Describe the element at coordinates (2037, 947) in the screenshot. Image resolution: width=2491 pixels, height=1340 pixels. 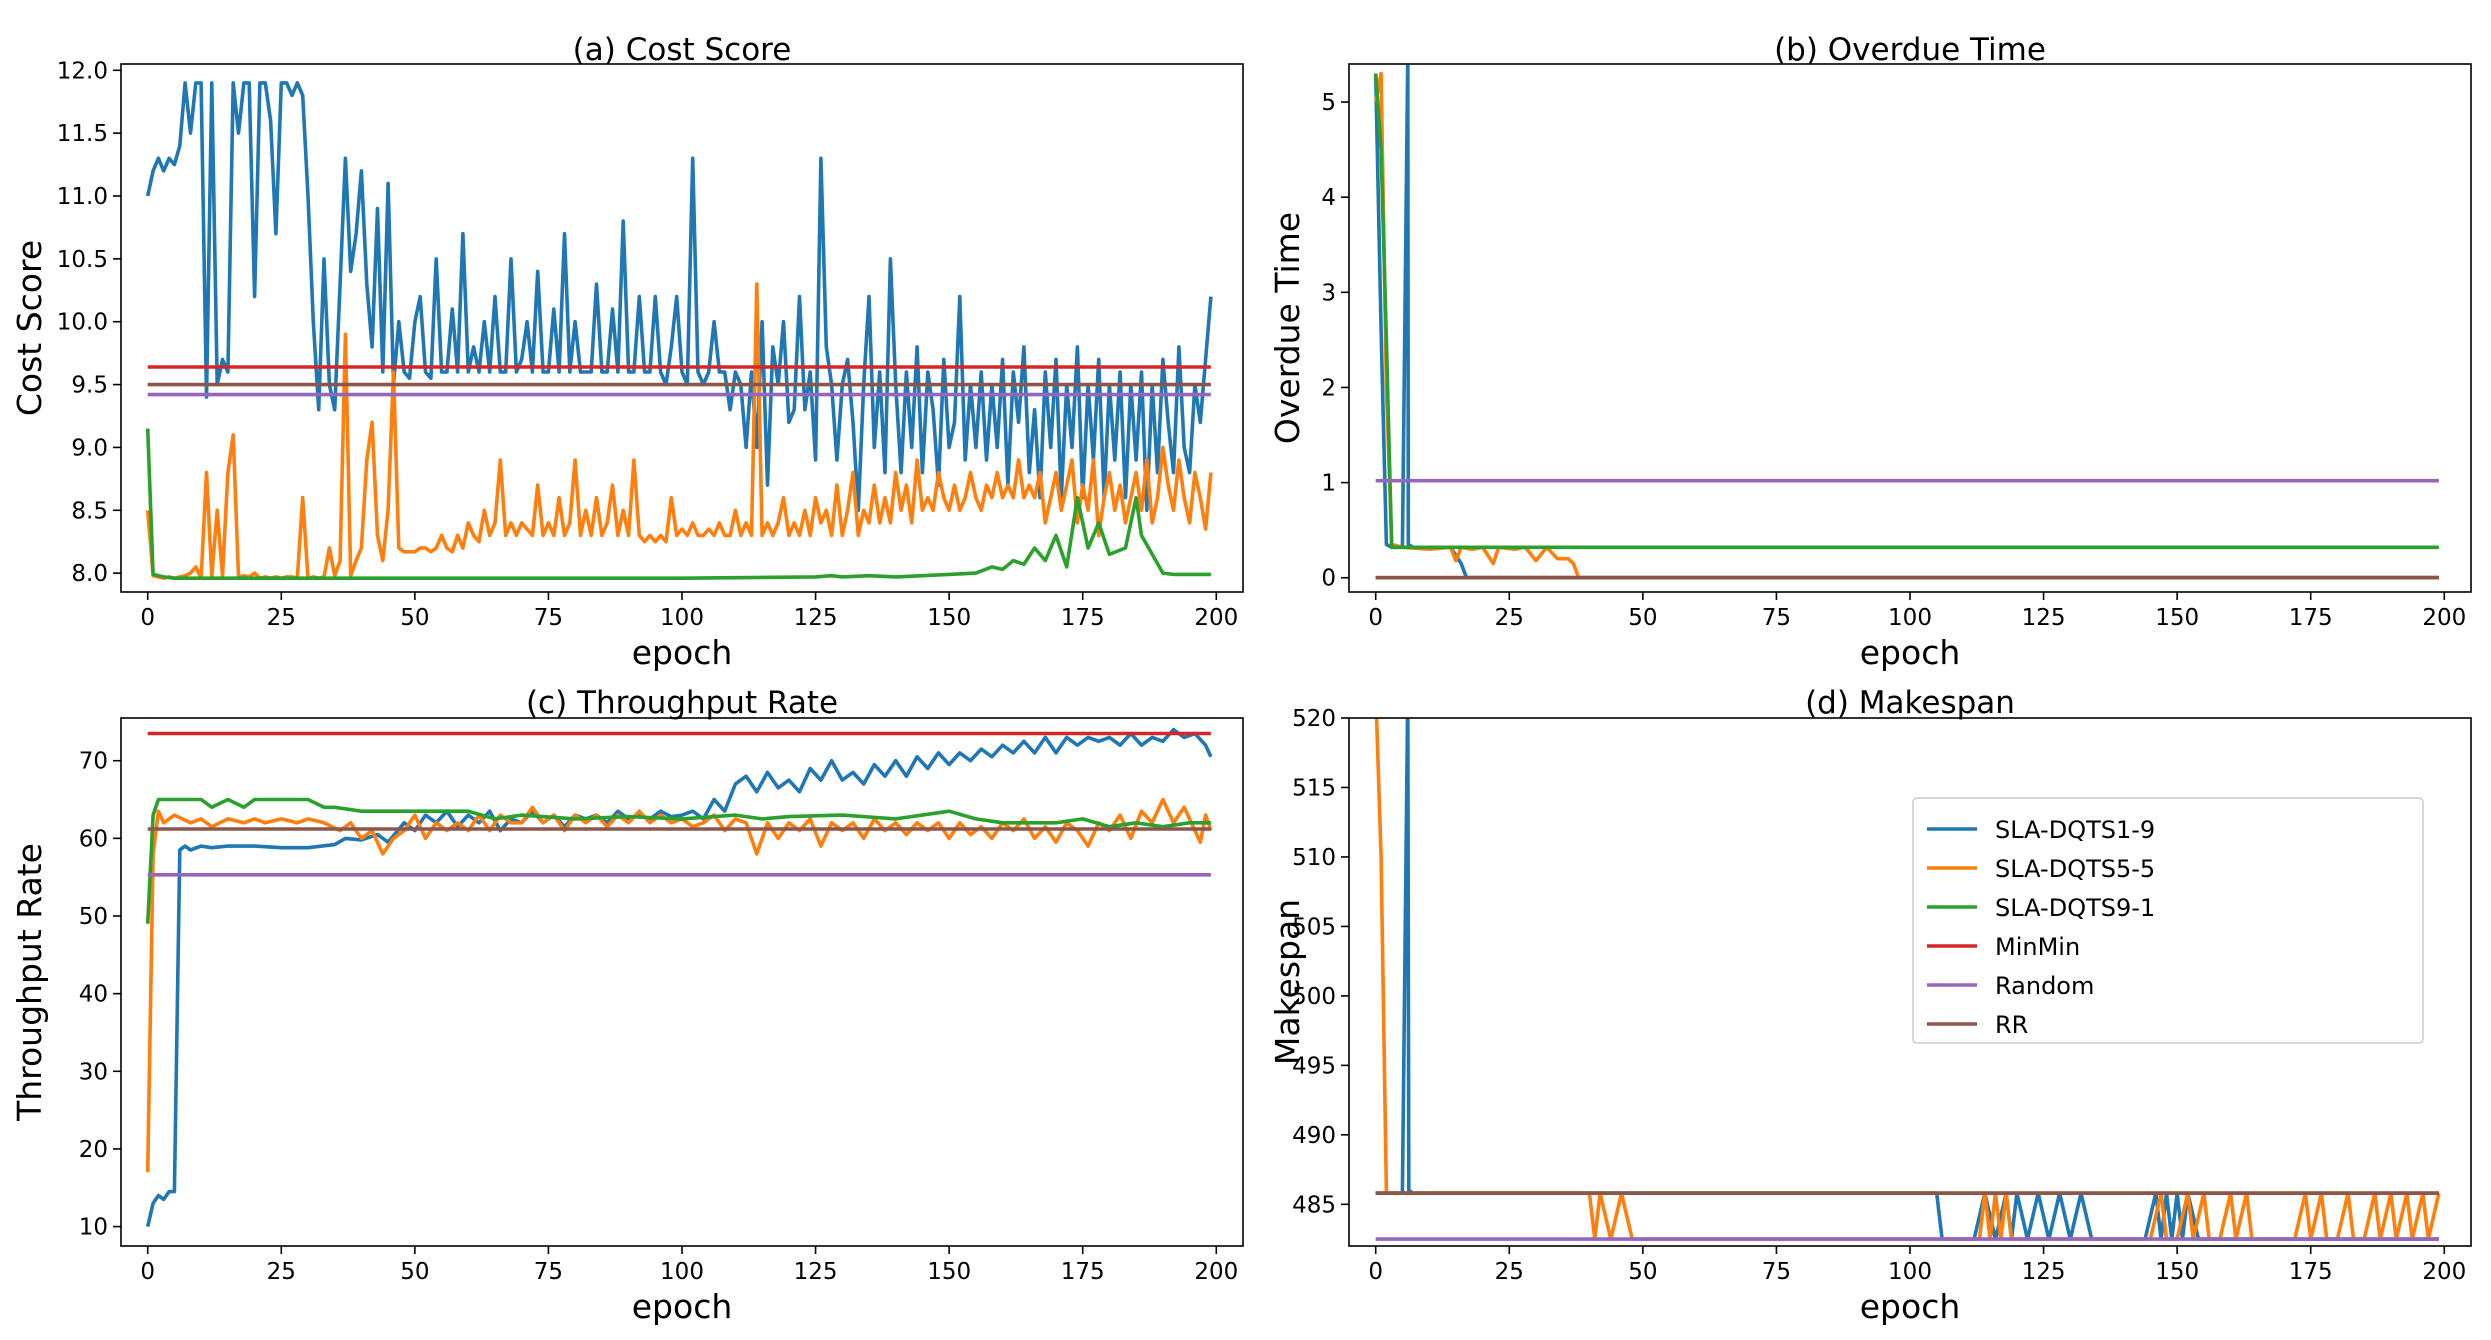
I see `legend-label: MinMin` at that location.